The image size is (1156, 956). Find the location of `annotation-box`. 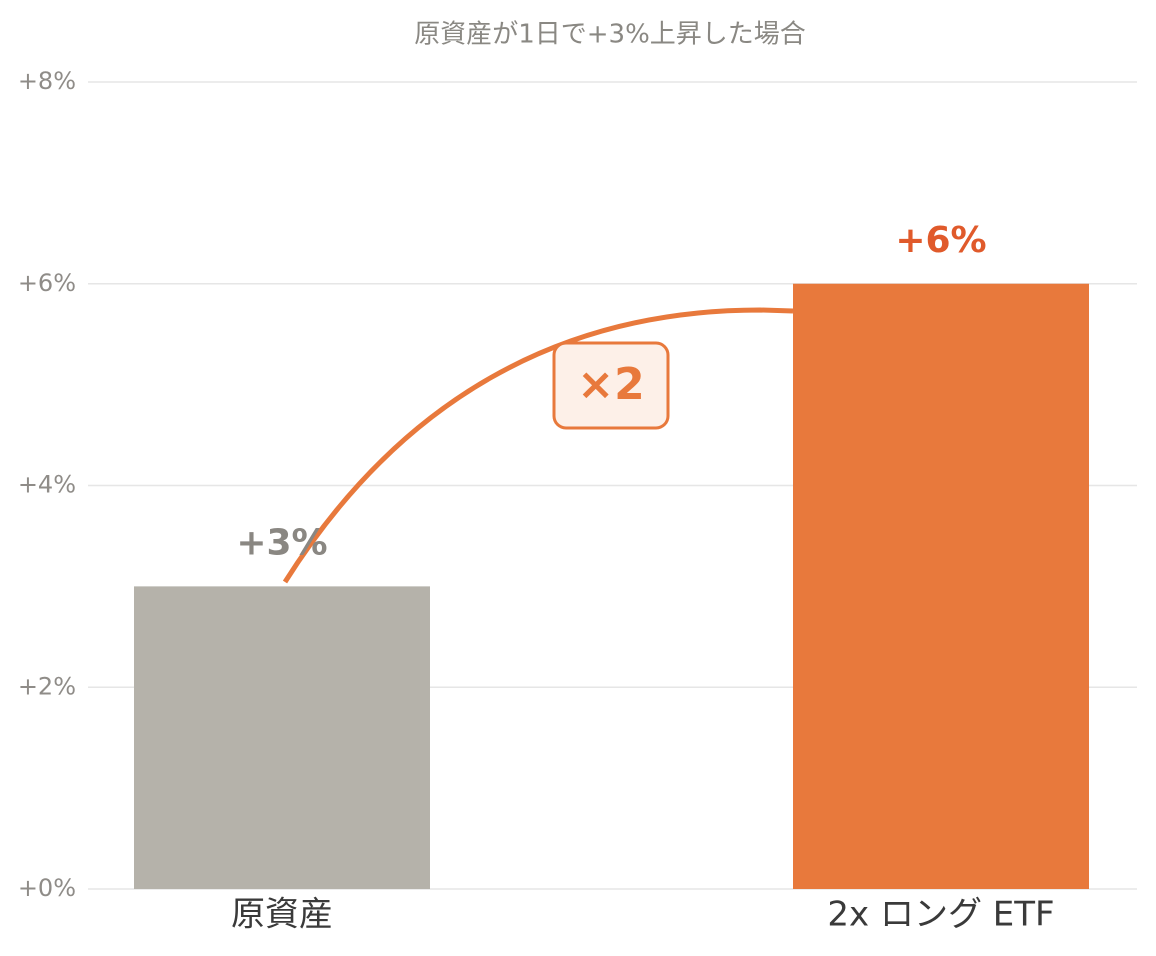

annotation-box is located at coordinates (611, 385).